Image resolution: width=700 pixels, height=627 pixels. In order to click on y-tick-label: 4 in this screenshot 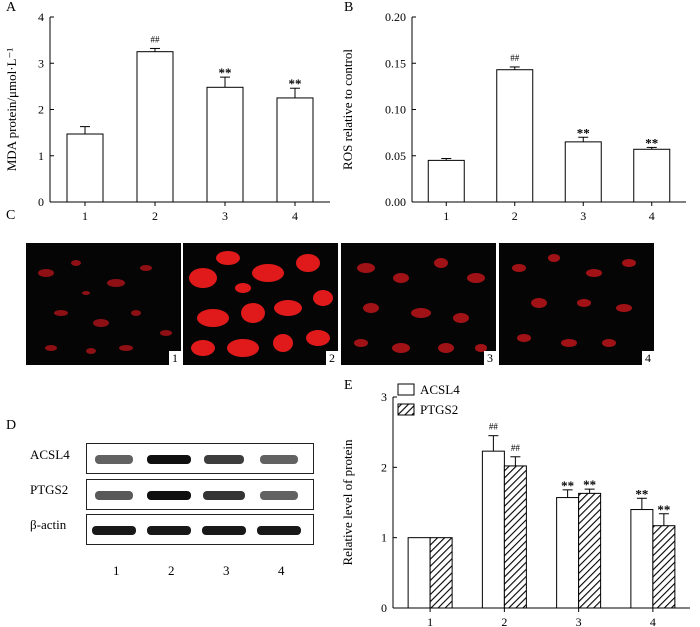, I will do `click(41, 17)`.